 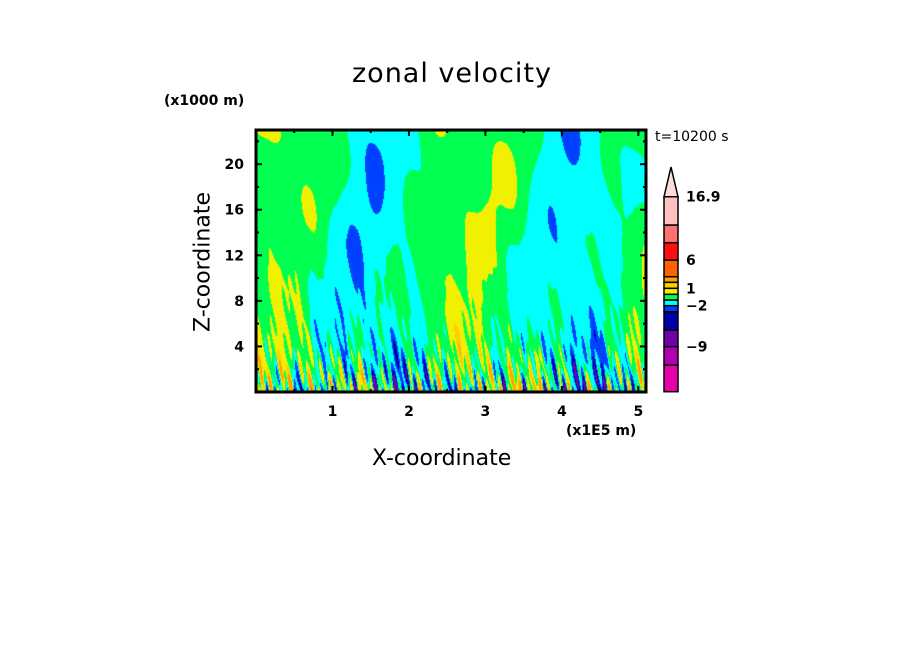 I want to click on y-tick-label: 20, so click(x=235, y=165).